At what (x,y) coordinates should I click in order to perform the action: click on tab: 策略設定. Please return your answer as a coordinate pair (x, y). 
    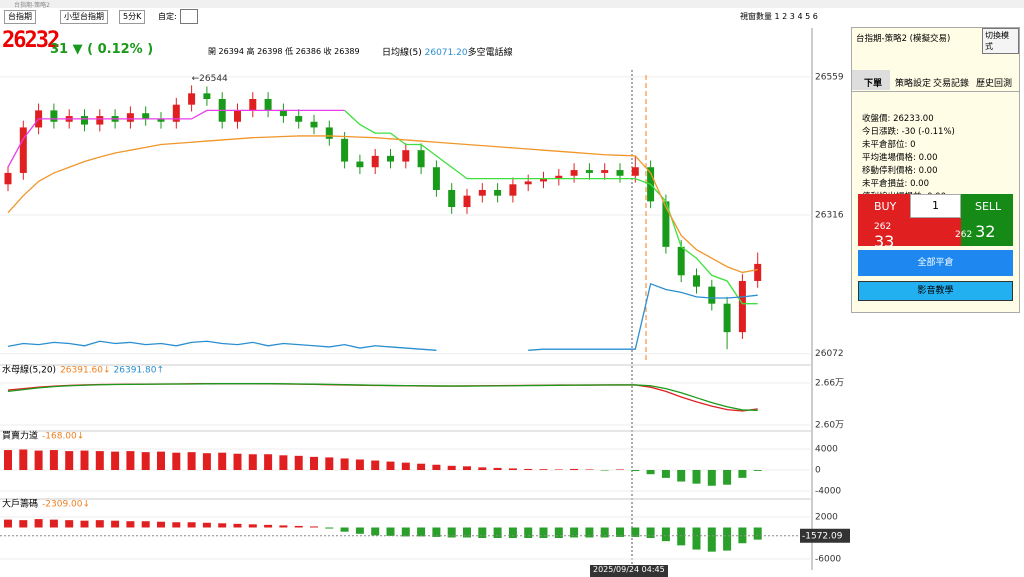
    Looking at the image, I should click on (913, 84).